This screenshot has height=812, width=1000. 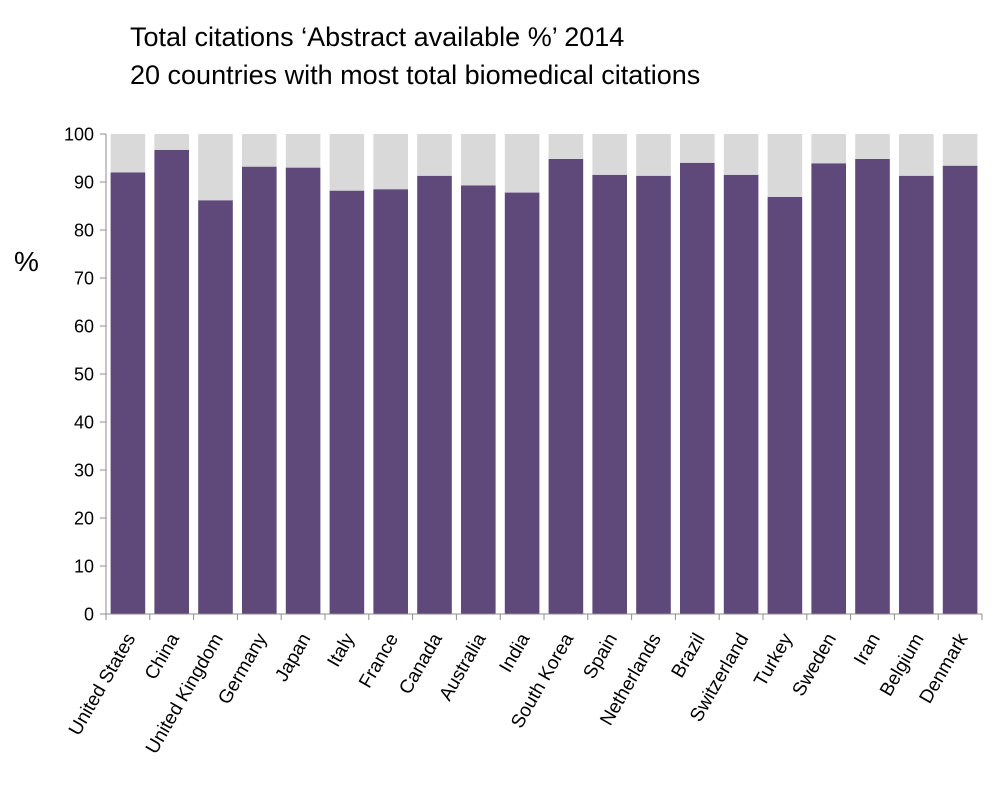 What do you see at coordinates (84, 231) in the screenshot?
I see `y-tick-label: 80` at bounding box center [84, 231].